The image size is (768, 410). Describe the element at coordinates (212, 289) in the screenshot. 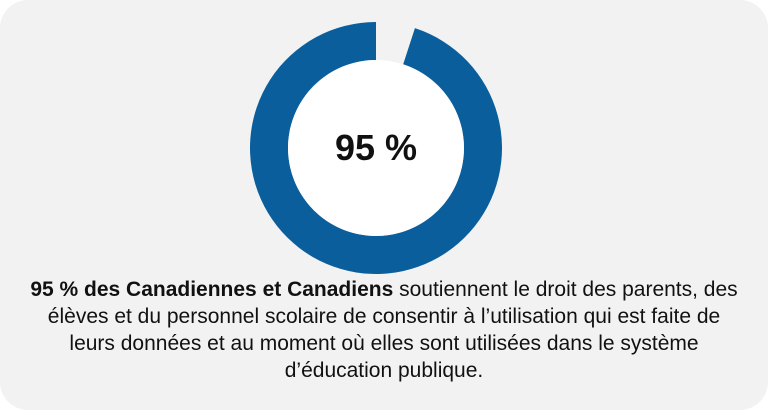

I see `caption-bold: 95 % des Canadiennes et Canadiens` at that location.